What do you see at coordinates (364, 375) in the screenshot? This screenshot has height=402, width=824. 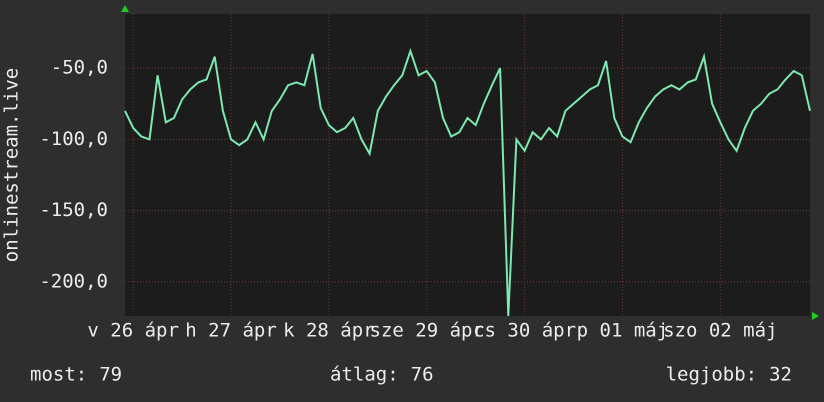 I see `footer-label: átlag:` at bounding box center [364, 375].